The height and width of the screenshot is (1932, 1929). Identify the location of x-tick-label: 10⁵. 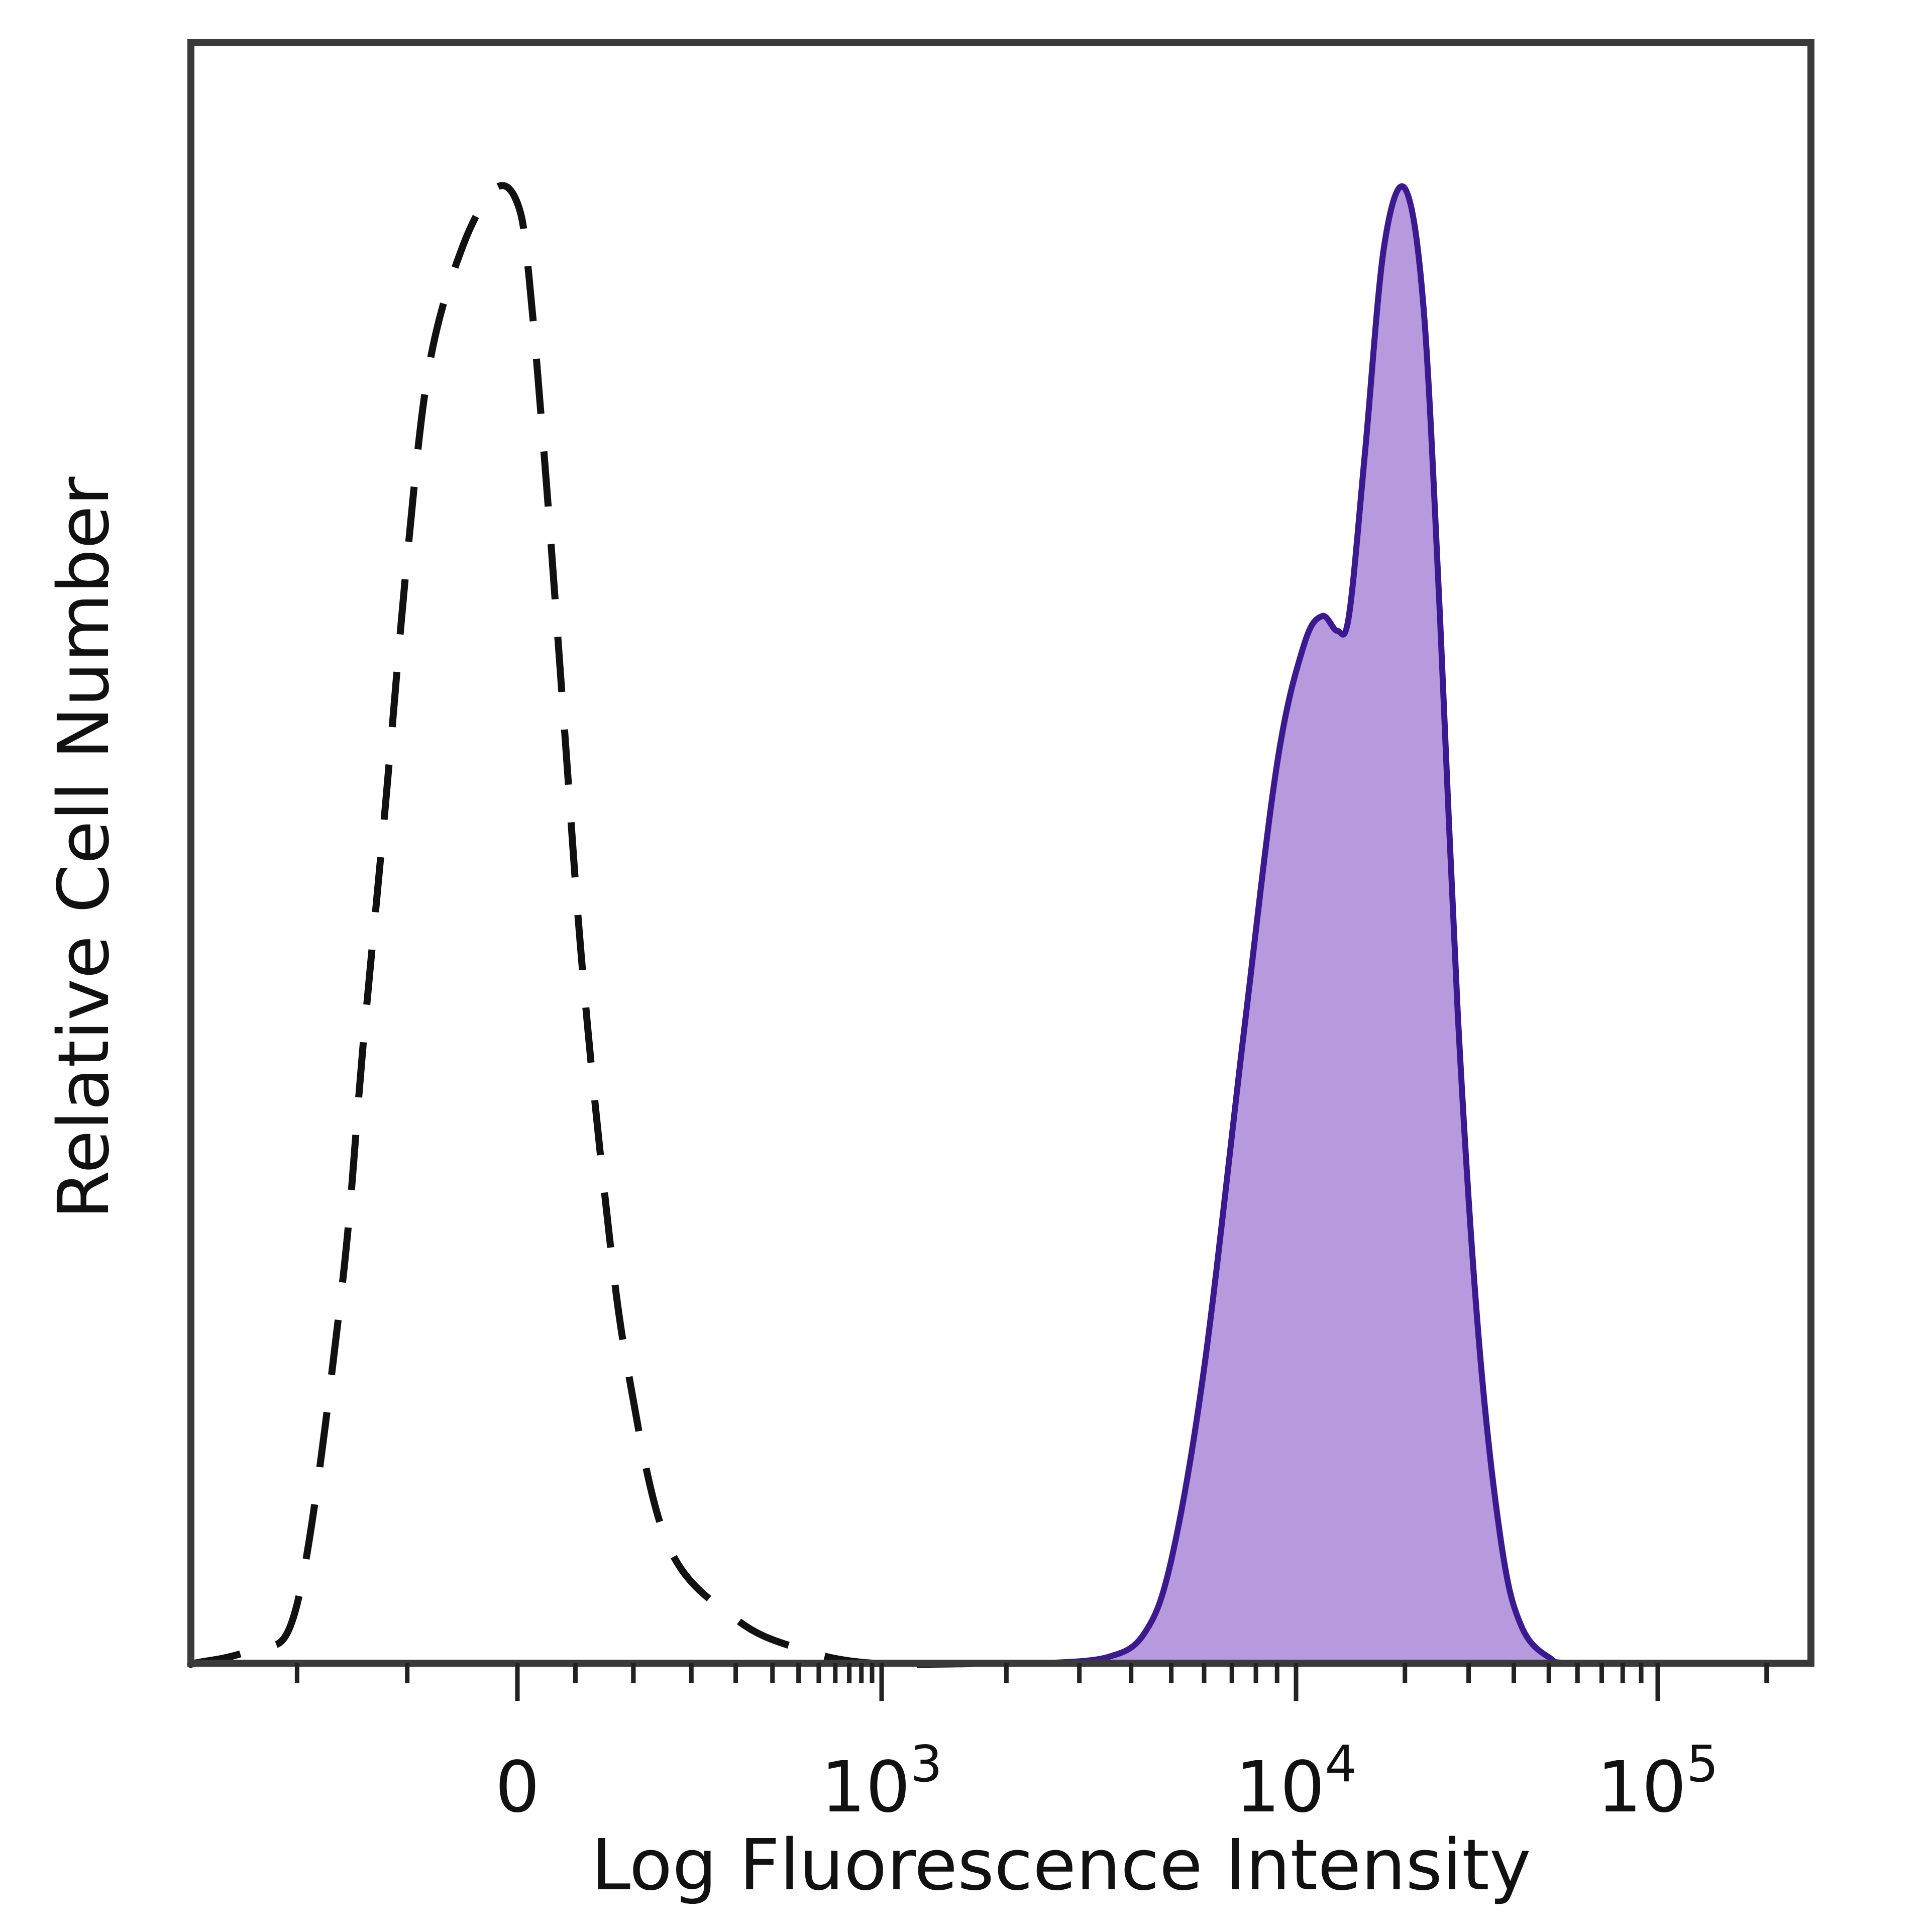
(1658, 1781).